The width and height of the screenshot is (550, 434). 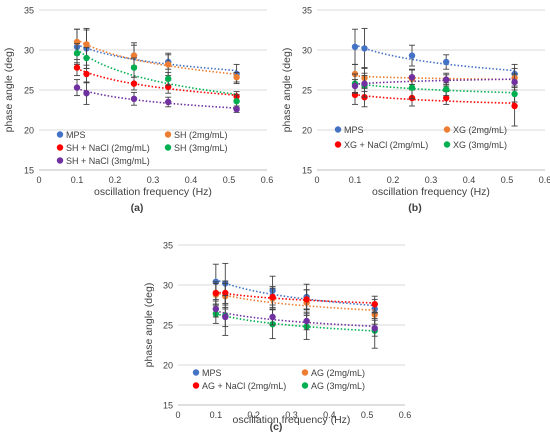 I want to click on legend-entry: XG (2mg/mL), so click(x=475, y=130).